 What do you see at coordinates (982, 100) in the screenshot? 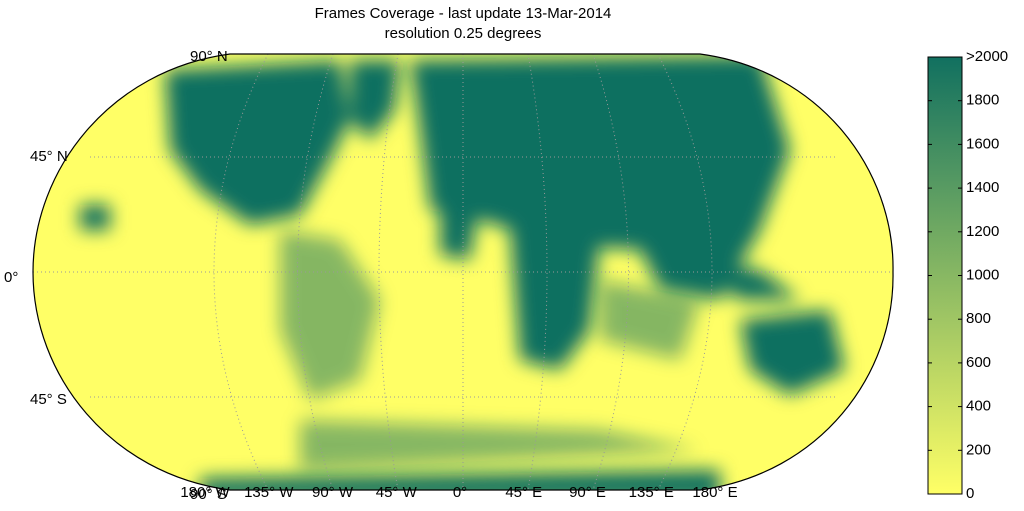
I see `colorbar-tick-label: 1800` at bounding box center [982, 100].